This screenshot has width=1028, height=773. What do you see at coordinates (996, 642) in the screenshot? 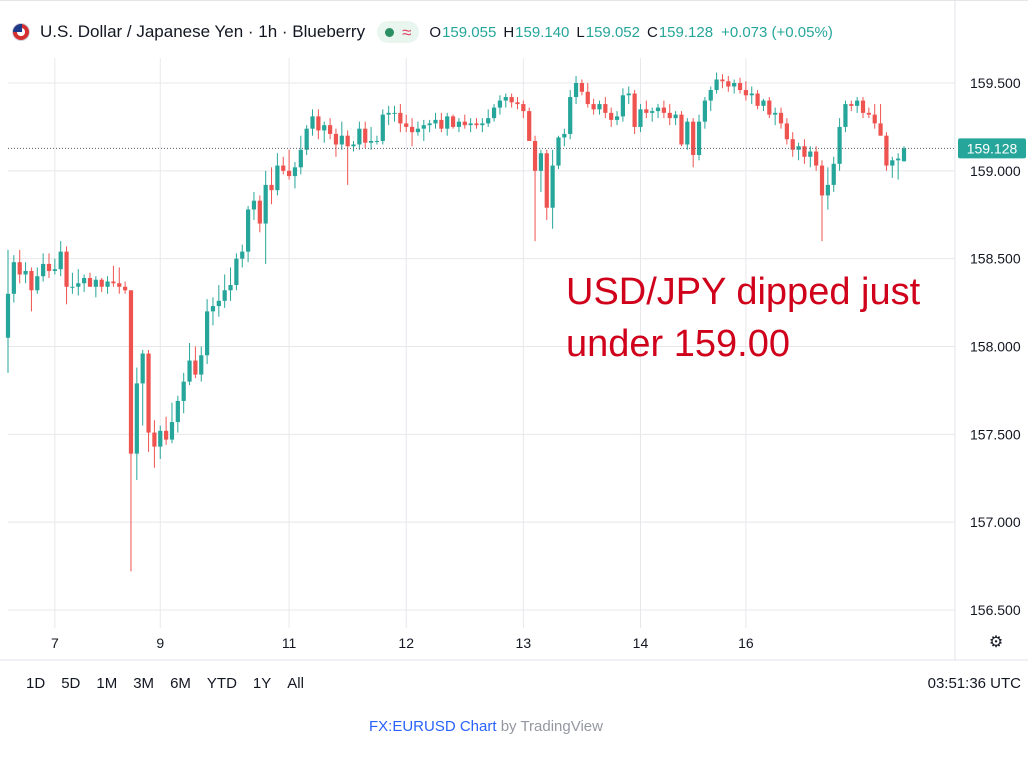
I see `settings-icon: ⚙` at bounding box center [996, 642].